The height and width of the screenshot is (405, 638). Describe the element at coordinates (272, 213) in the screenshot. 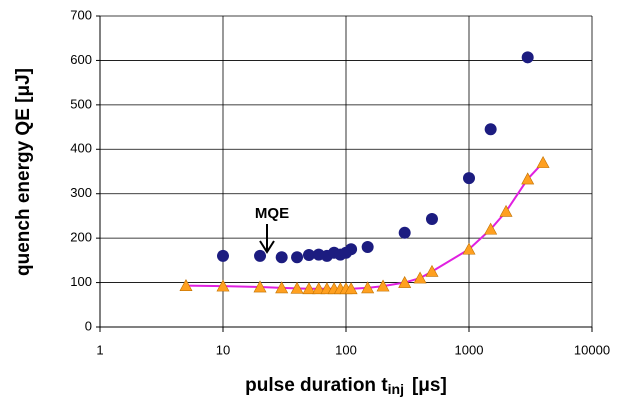

I see `annotation: MQE` at that location.